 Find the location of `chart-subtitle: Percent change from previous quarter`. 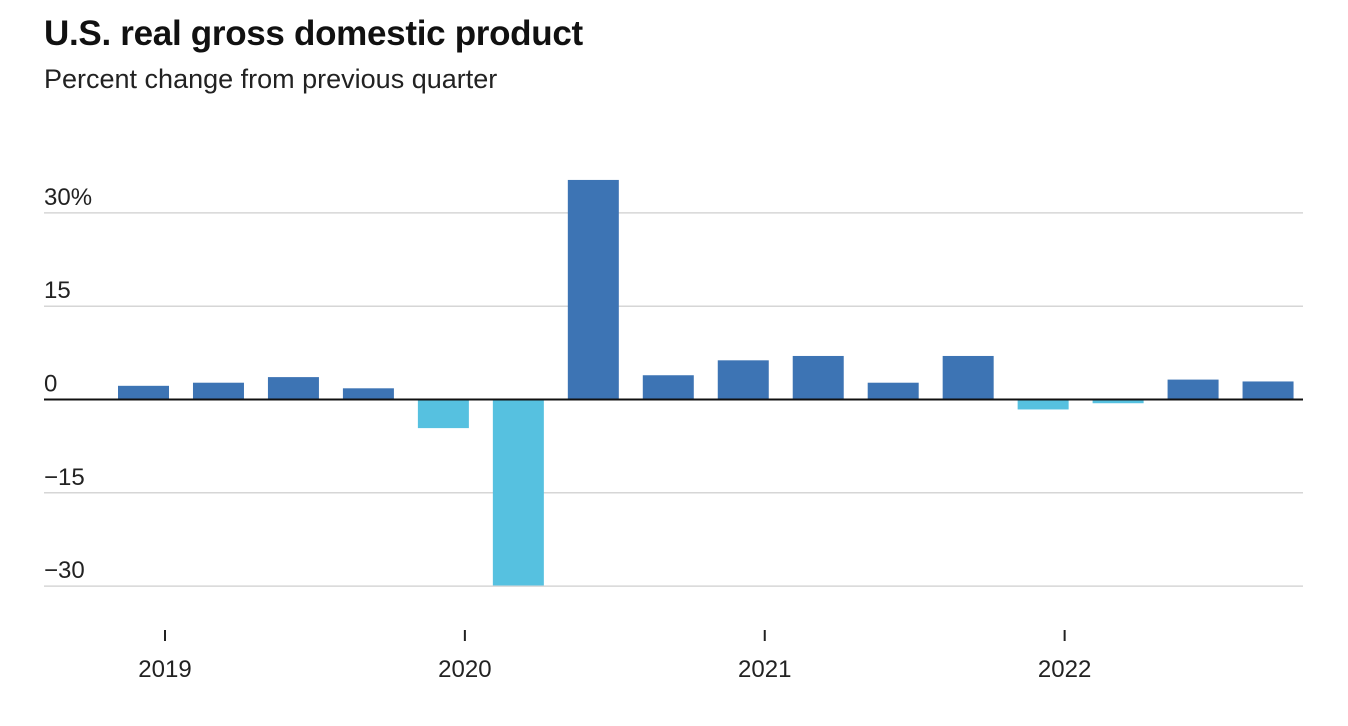

chart-subtitle: Percent change from previous quarter is located at coordinates (271, 79).